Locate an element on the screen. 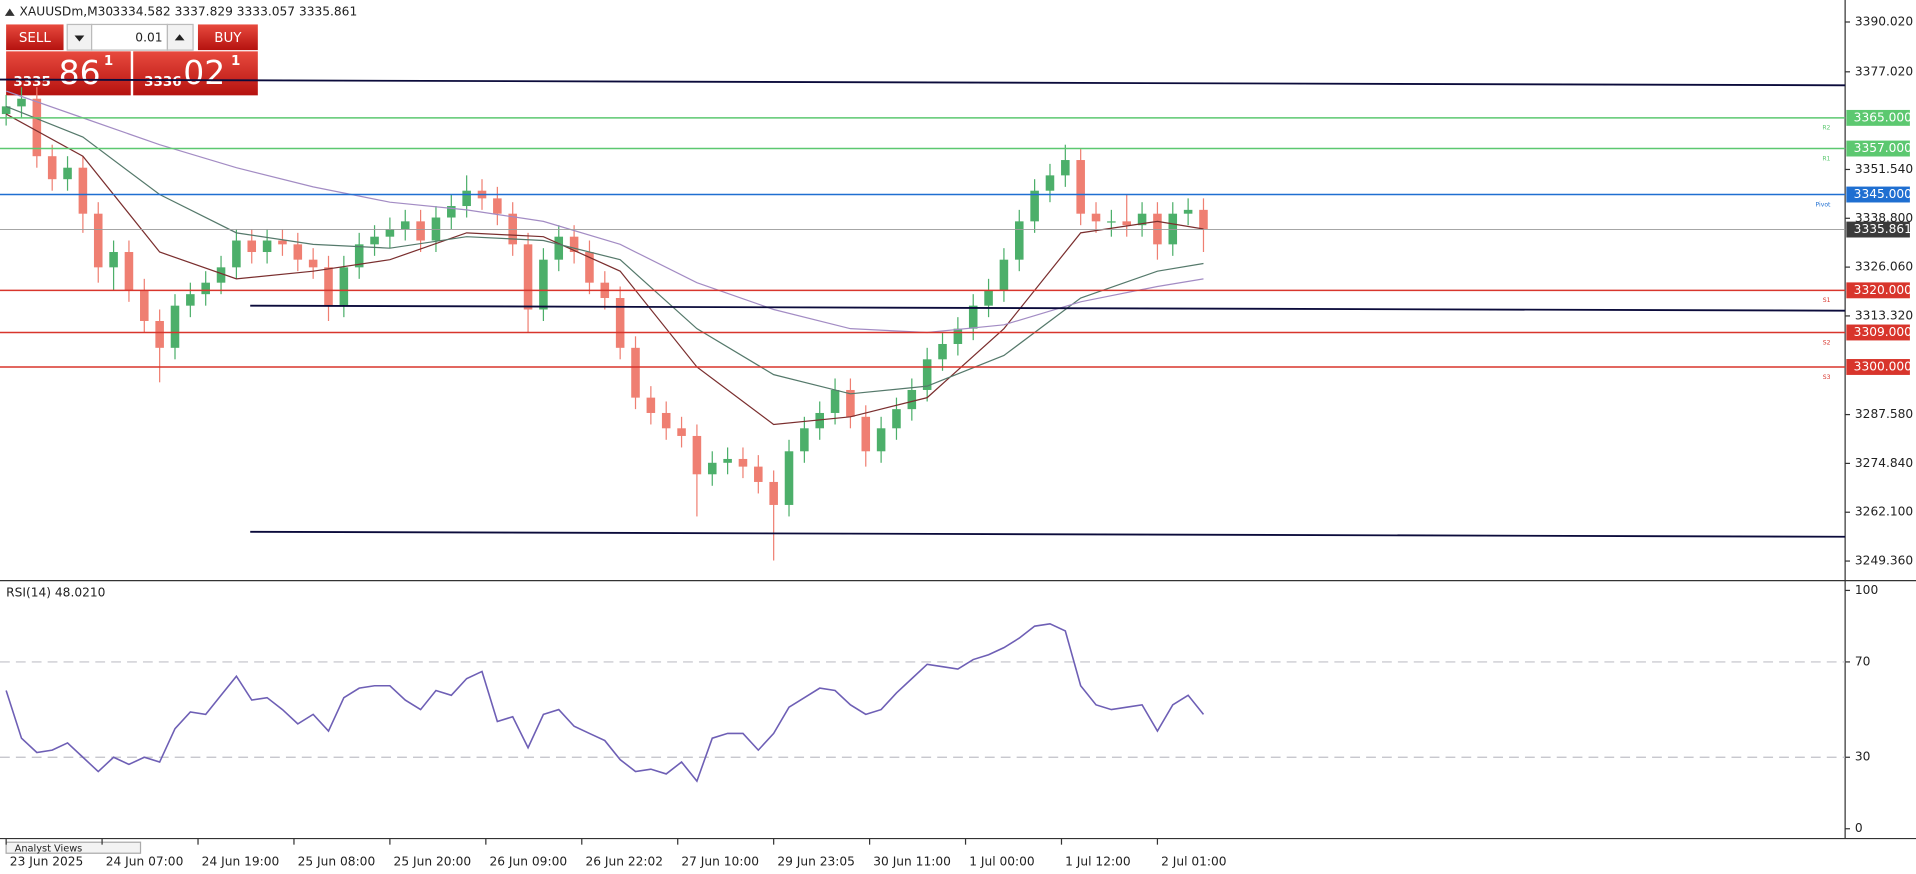 The width and height of the screenshot is (1916, 874). buy-button is located at coordinates (227, 37).